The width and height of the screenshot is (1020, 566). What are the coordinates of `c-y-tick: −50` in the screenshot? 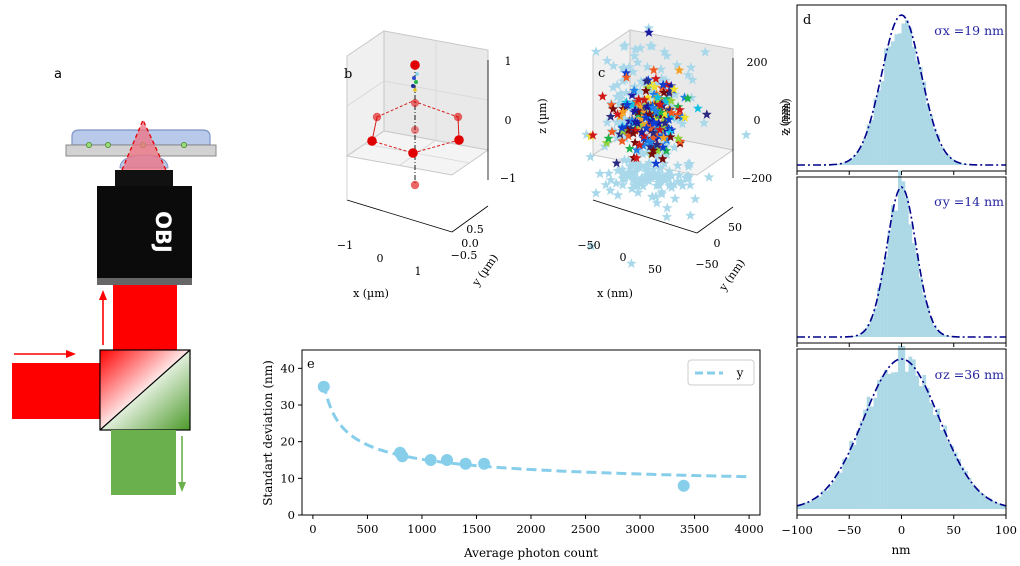 It's located at (706, 264).